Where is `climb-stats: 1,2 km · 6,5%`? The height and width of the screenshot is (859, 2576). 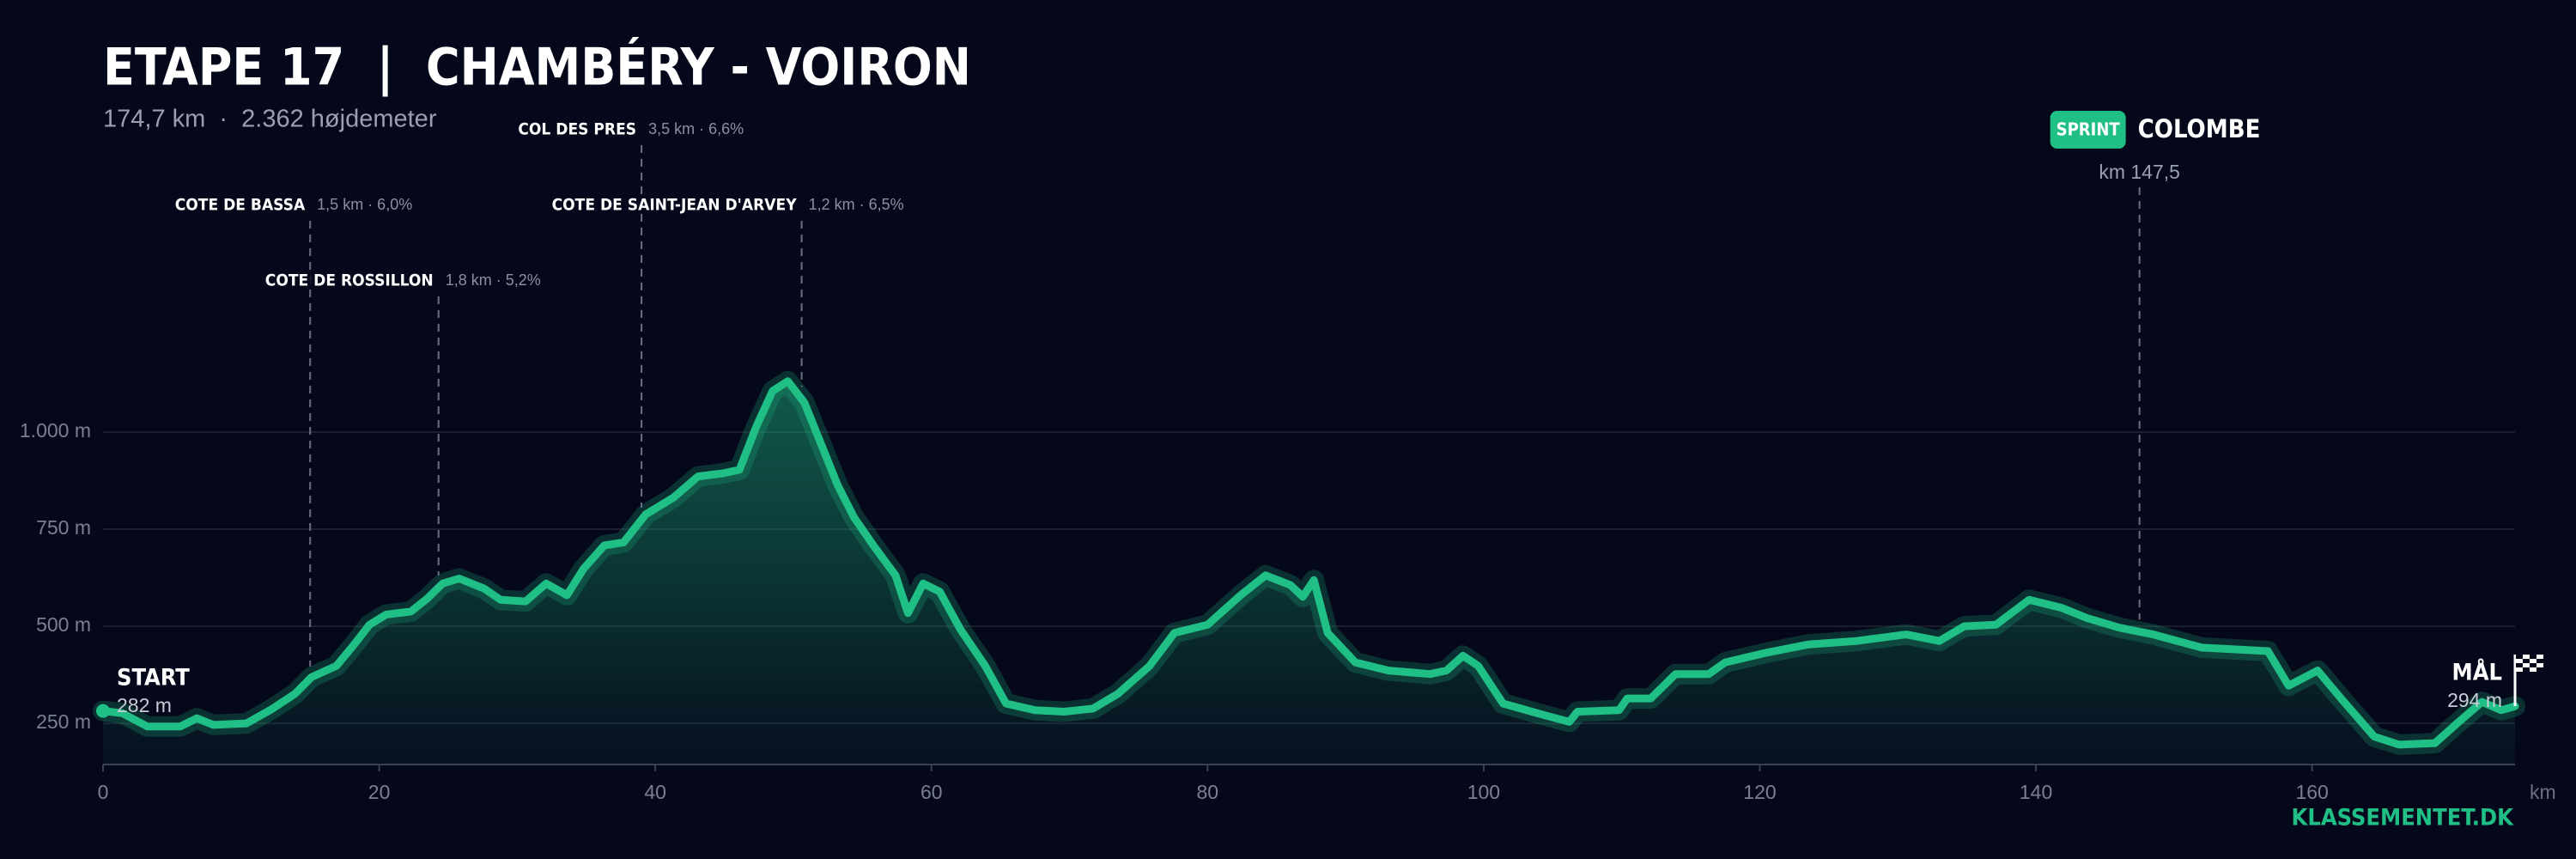
climb-stats: 1,2 km · 6,5% is located at coordinates (856, 205).